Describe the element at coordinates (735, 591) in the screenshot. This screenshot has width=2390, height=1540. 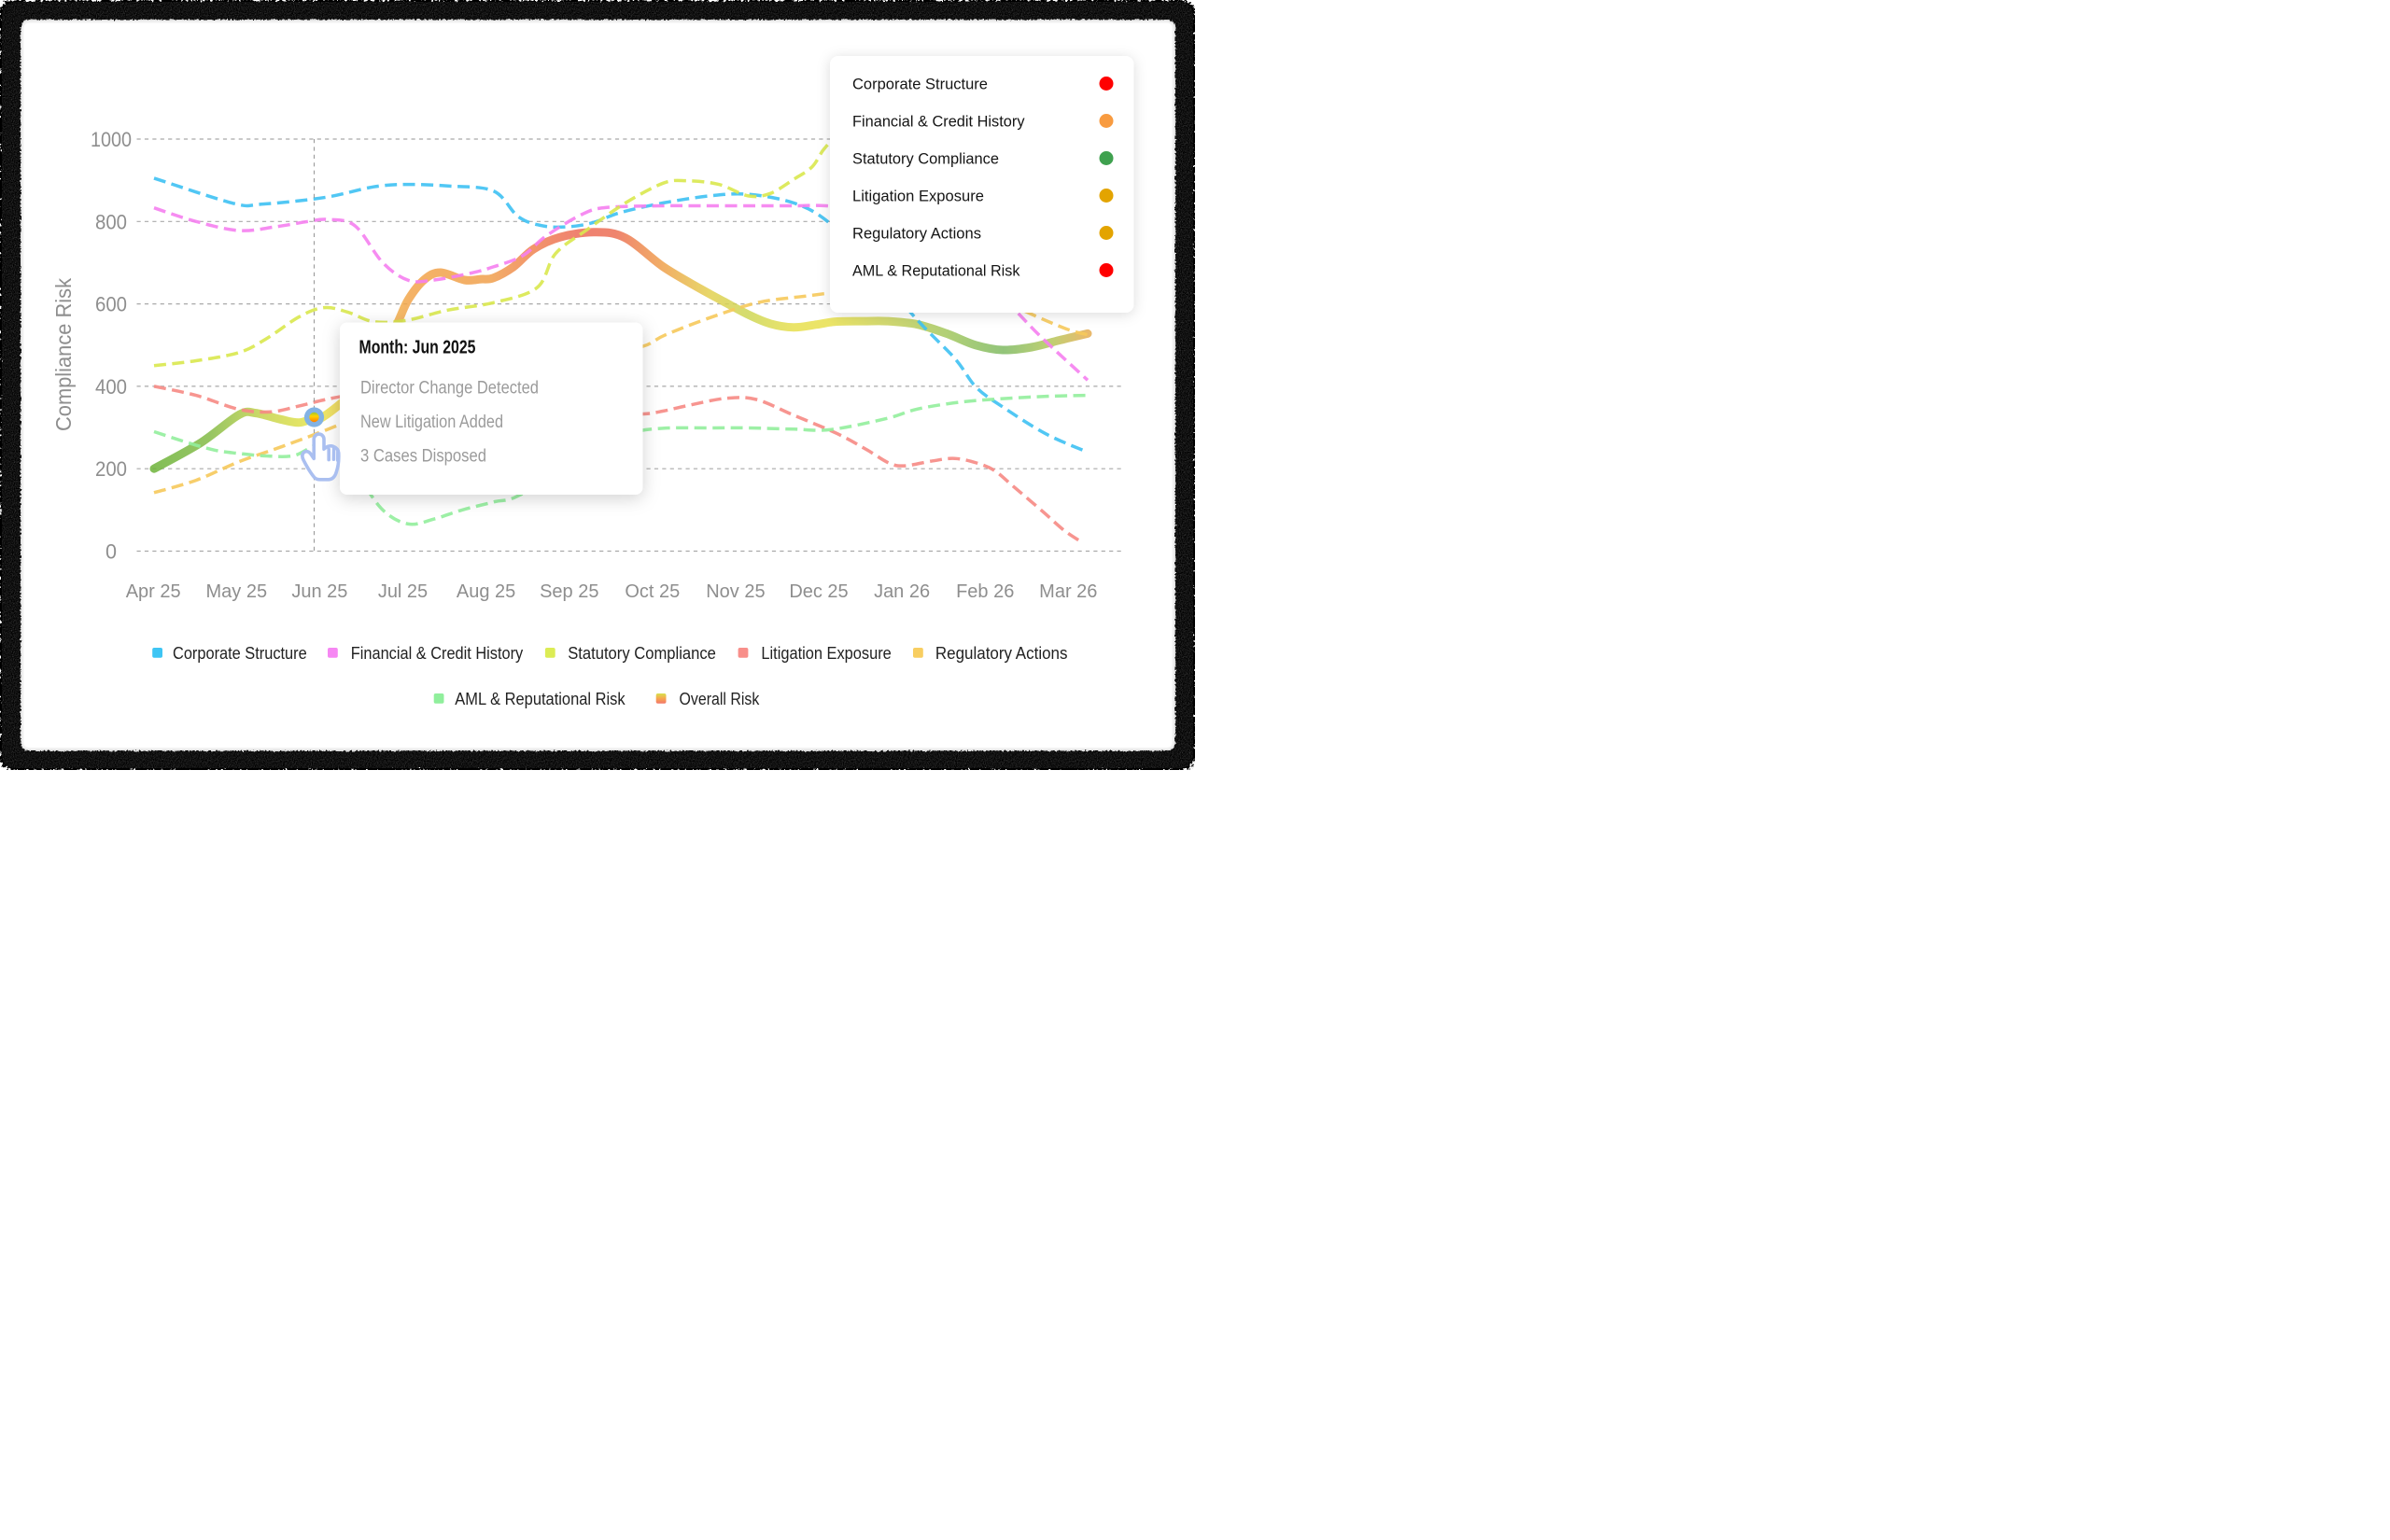
I see `svg-text: Nov 25` at that location.